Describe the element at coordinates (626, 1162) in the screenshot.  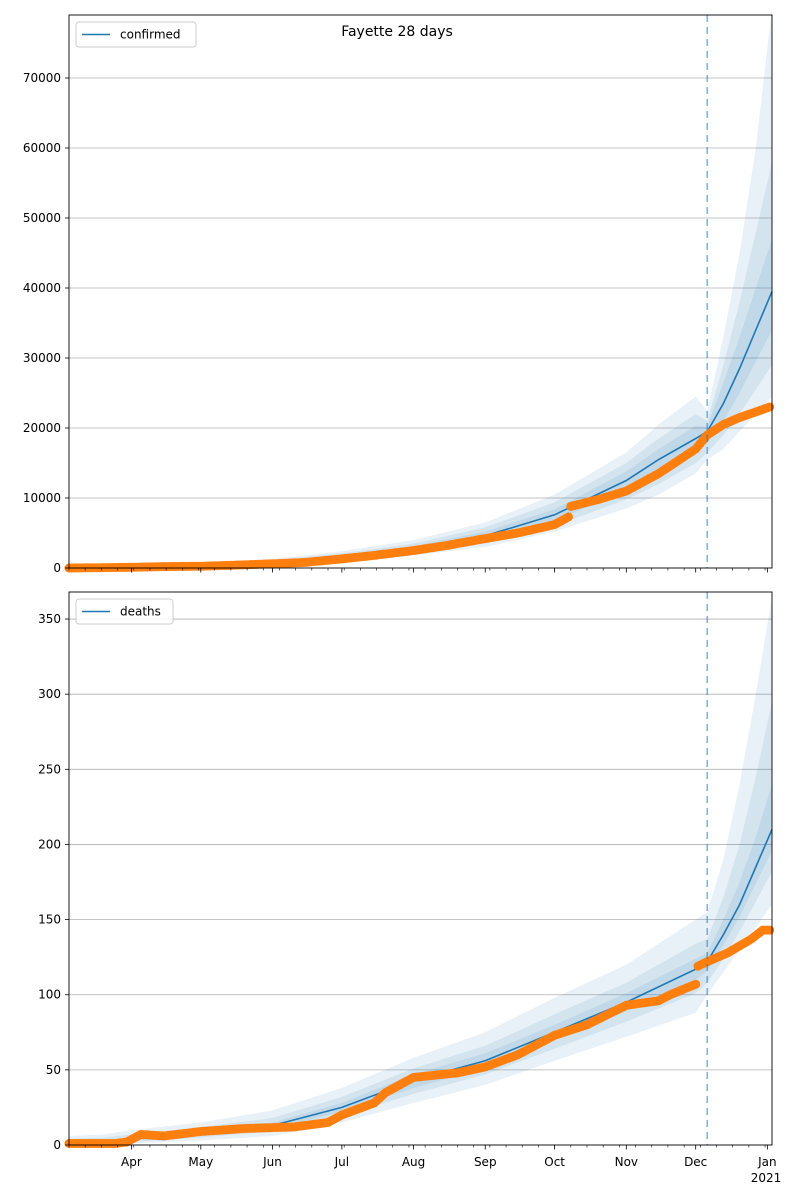
I see `x-tick-label: Nov` at that location.